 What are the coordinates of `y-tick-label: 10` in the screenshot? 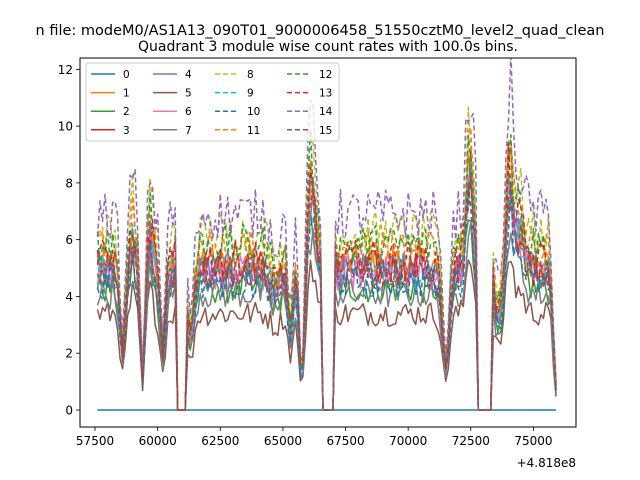 It's located at (65, 127).